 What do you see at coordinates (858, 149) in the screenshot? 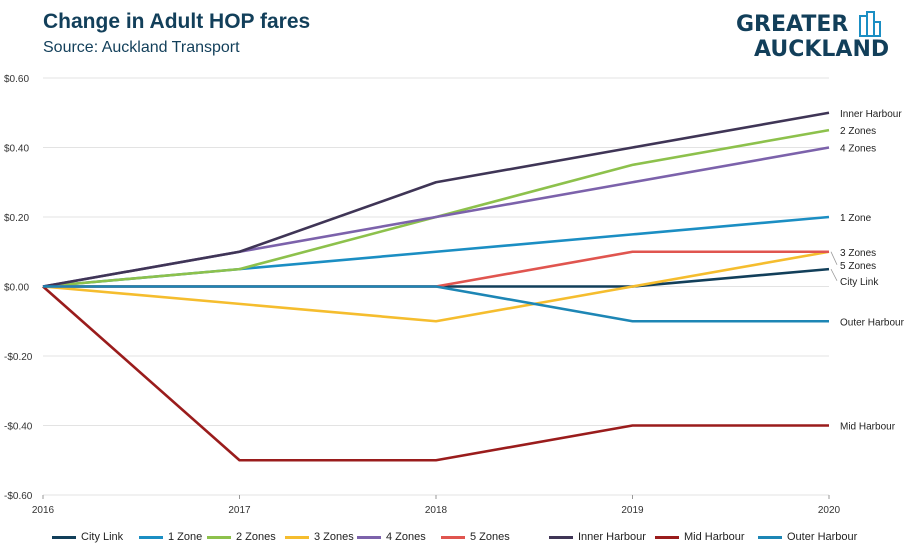
I see `end-label-4-zones: 4 Zones` at bounding box center [858, 149].